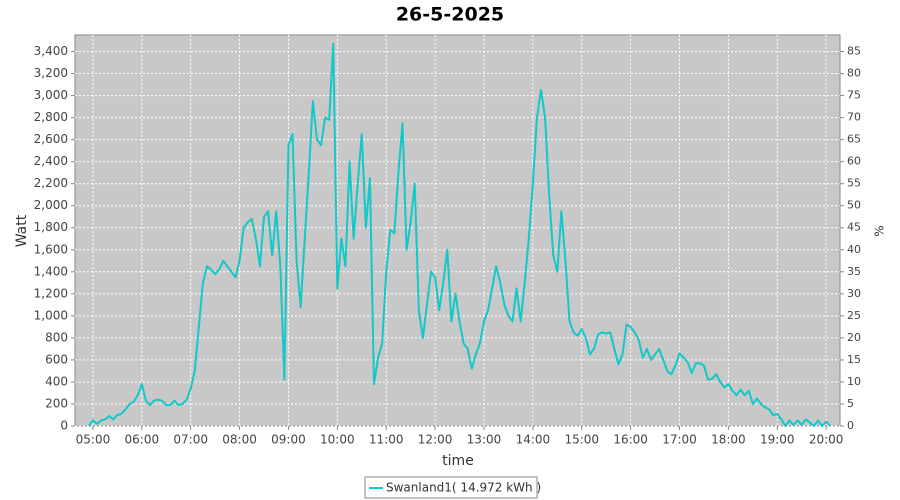  I want to click on x-tick-label: 14:00, so click(533, 440).